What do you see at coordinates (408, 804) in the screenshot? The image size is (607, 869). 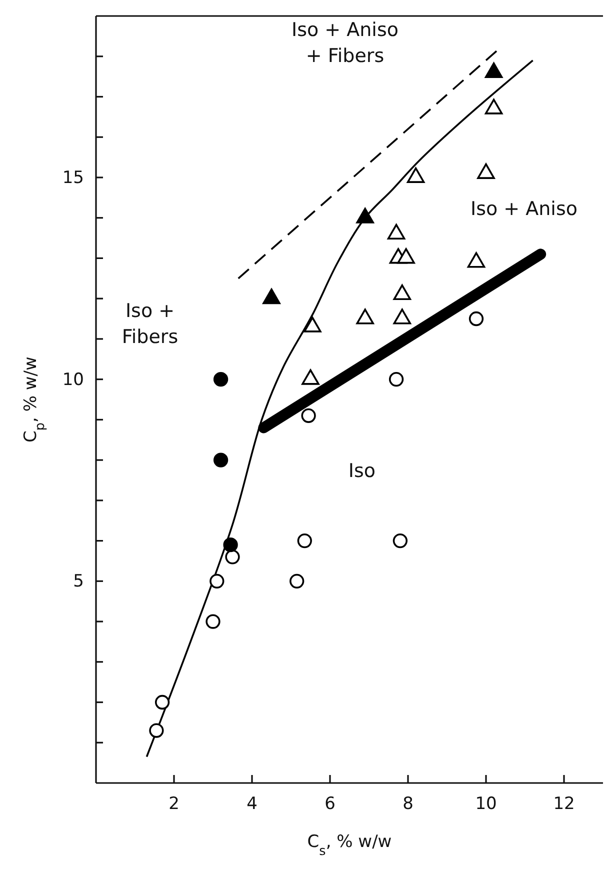 I see `x-tick-label: 8` at bounding box center [408, 804].